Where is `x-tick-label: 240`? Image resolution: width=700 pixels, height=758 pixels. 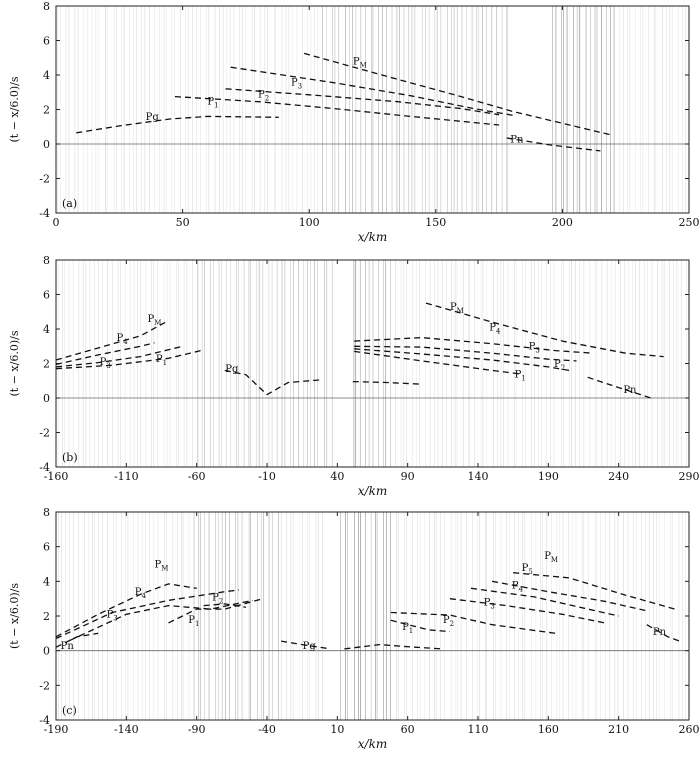
x-tick-label: 240 is located at coordinates (618, 476).